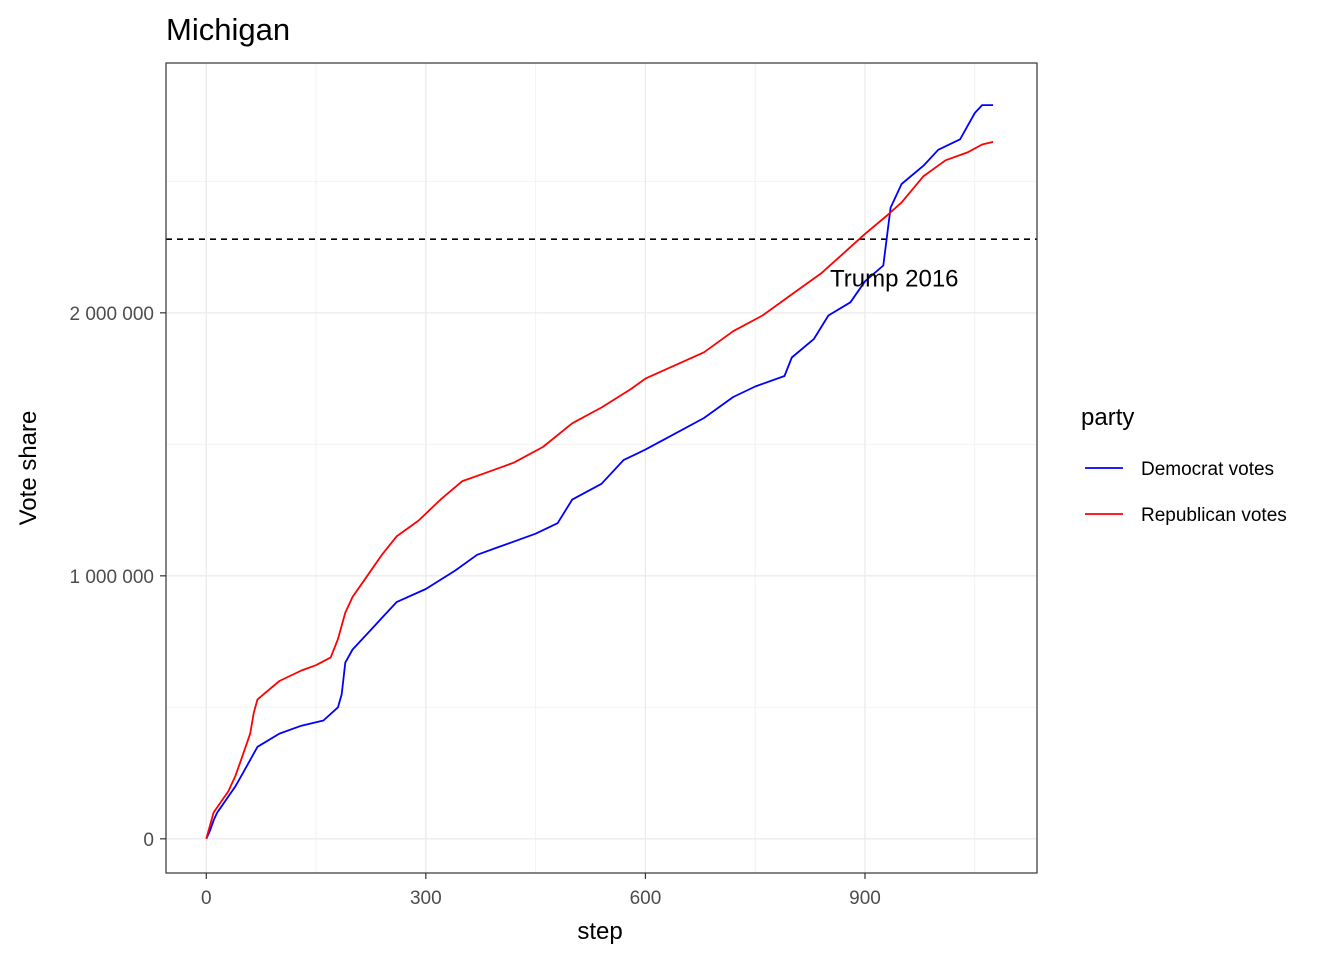  Describe the element at coordinates (1214, 515) in the screenshot. I see `legend-label: Republican votes` at that location.